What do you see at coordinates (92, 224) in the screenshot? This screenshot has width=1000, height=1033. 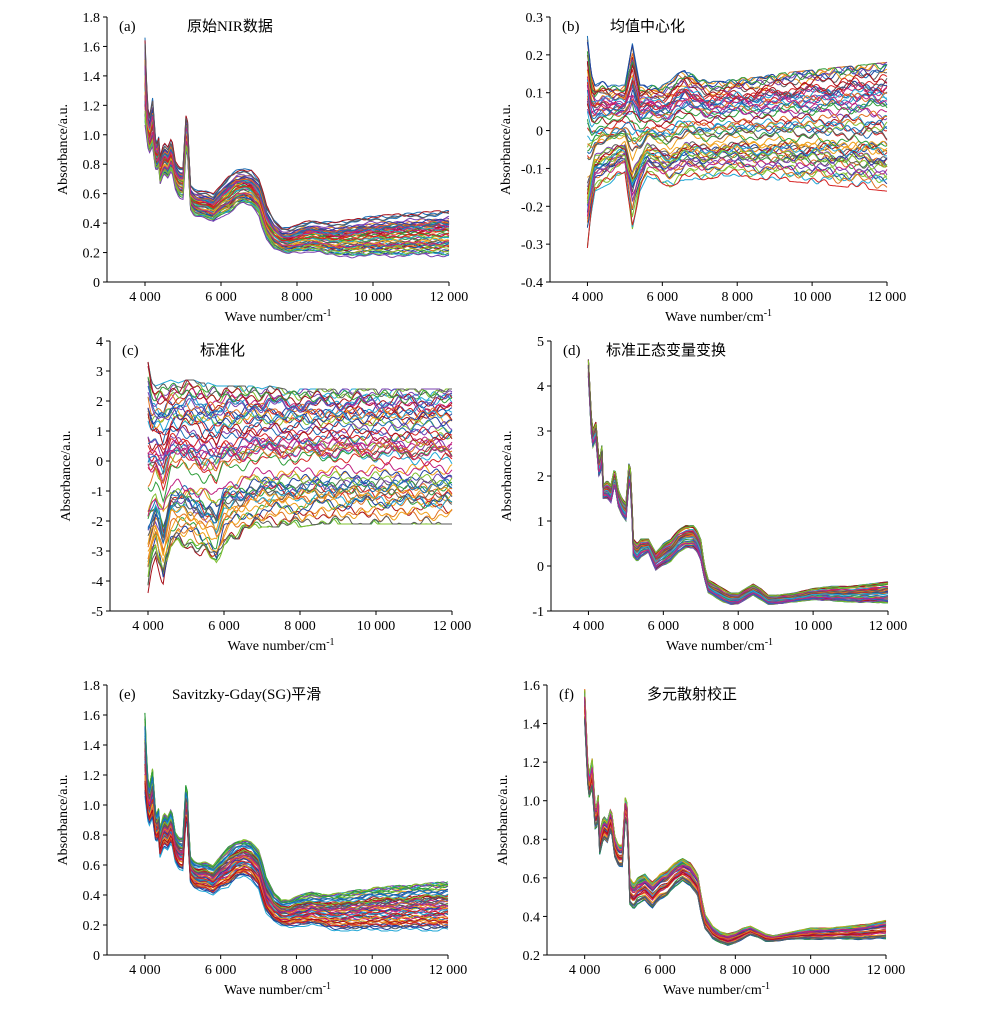 I see `y-tick-label: 0.4` at bounding box center [92, 224].